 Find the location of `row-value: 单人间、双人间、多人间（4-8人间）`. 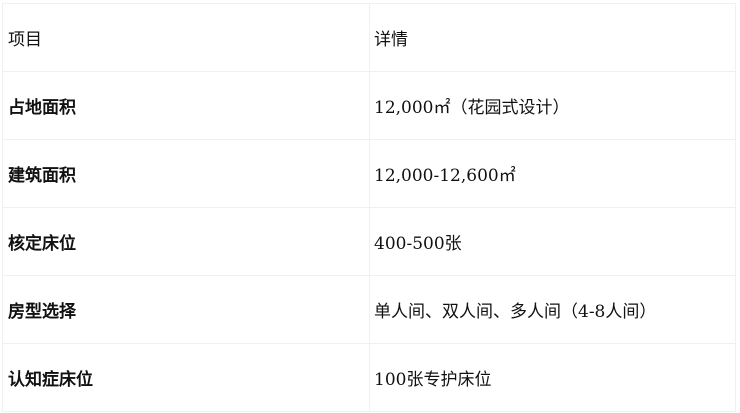

row-value: 单人间、双人间、多人间（4-8人间） is located at coordinates (552, 309).